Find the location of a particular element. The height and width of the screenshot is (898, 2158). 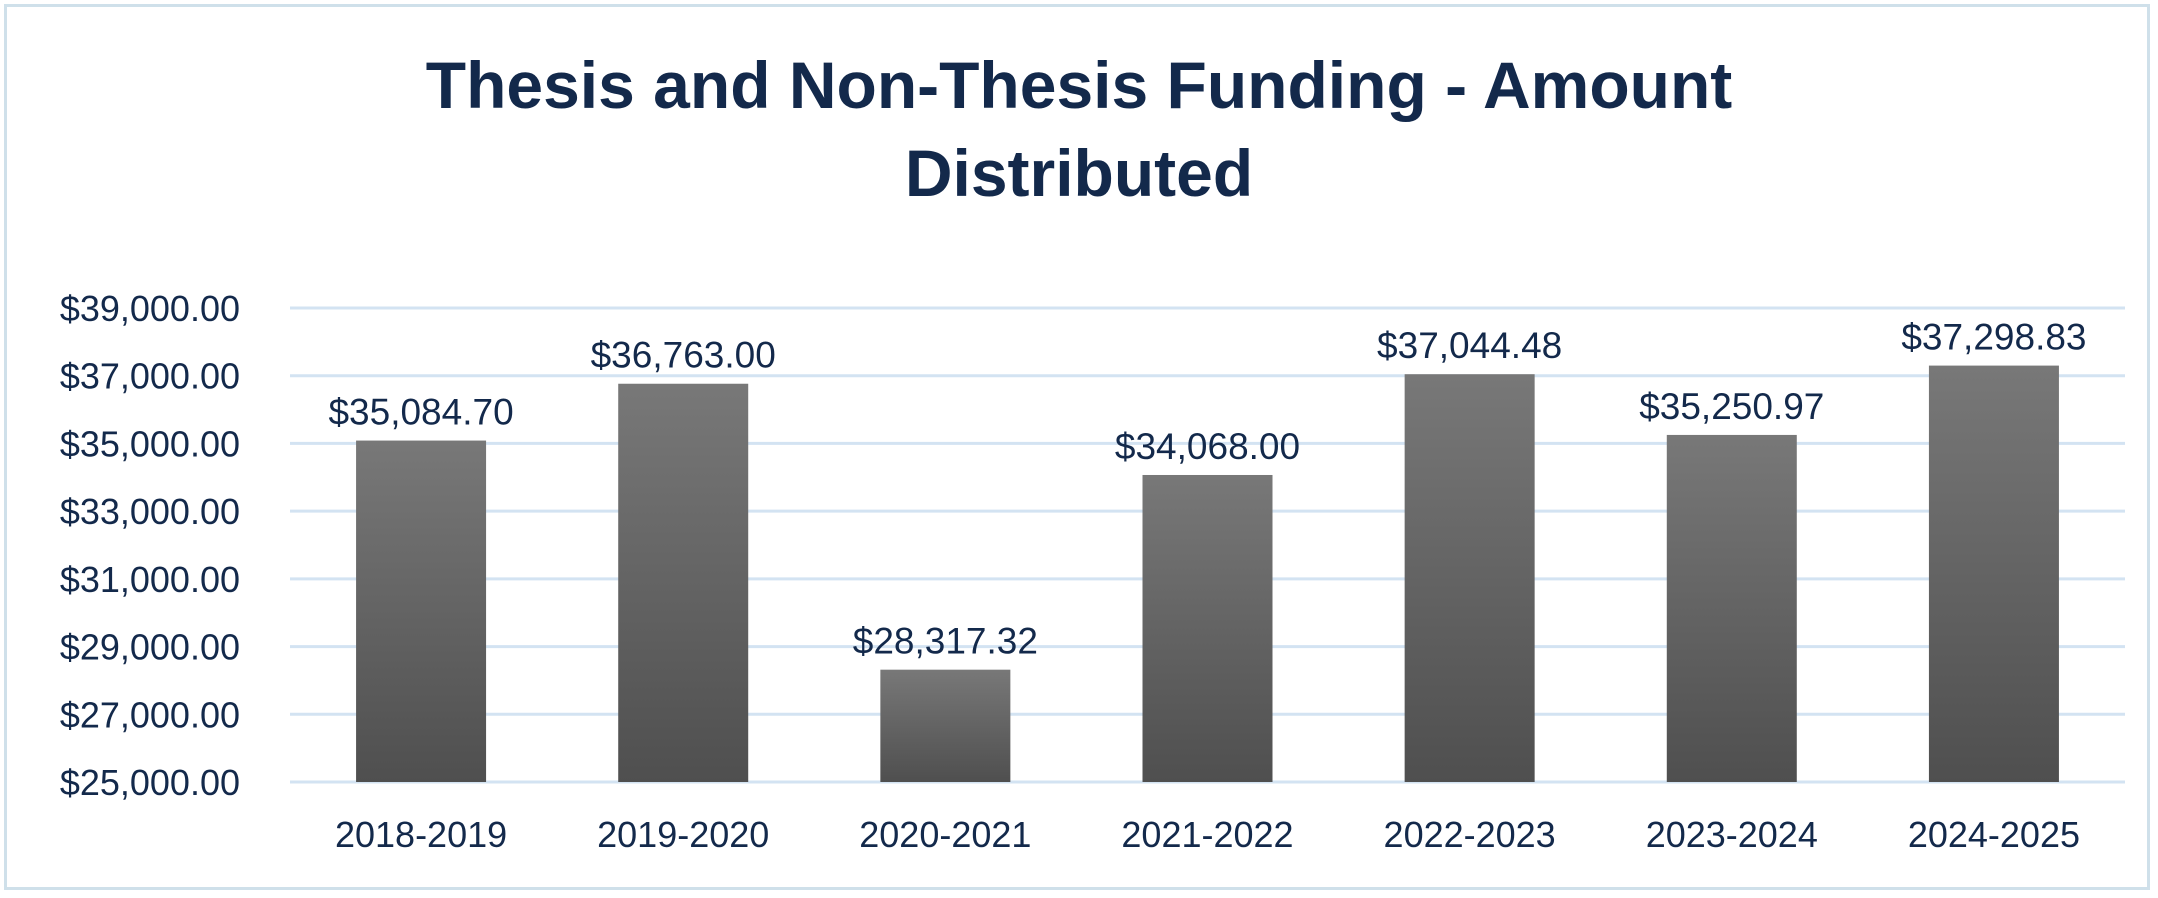

data-label-2019-2020: $36,763.00 is located at coordinates (683, 355).